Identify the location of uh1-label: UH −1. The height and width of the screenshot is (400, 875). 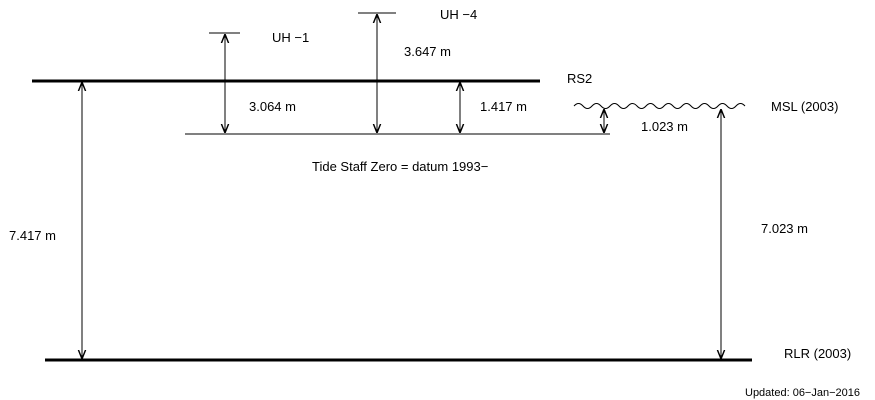
(290, 37).